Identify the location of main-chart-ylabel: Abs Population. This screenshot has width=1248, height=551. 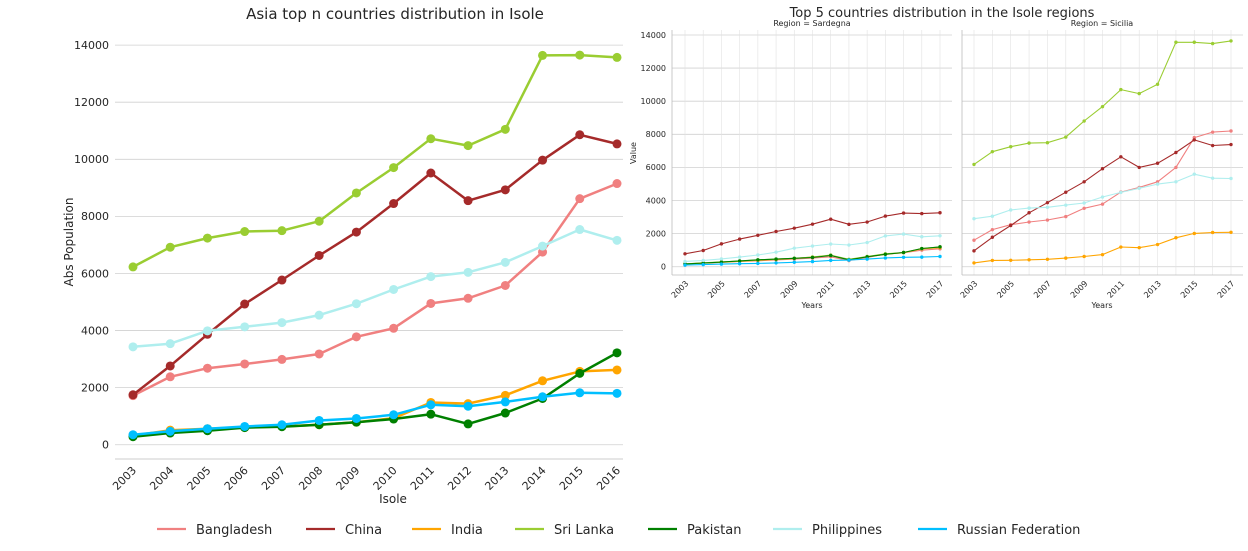
(69, 242).